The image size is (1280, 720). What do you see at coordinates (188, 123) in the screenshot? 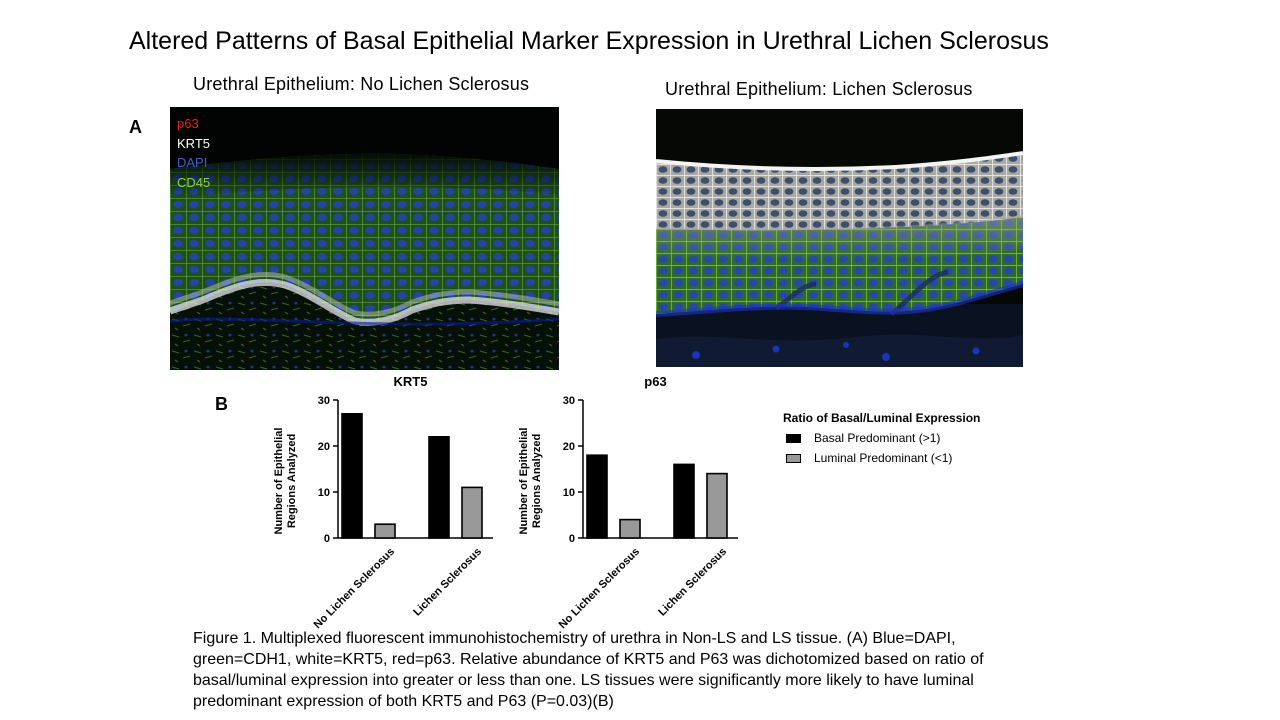
I see `stain-label-p63: p63` at bounding box center [188, 123].